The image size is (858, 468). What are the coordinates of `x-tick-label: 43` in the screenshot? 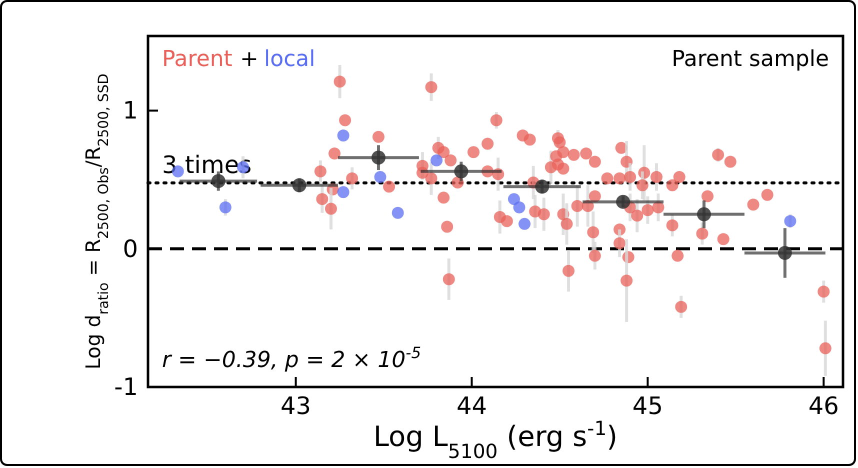 It's located at (296, 406).